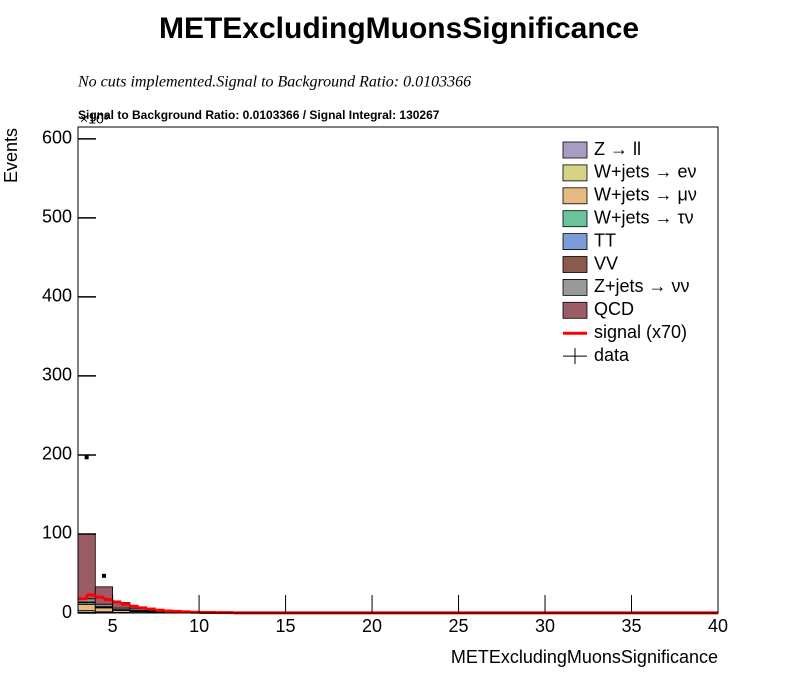  Describe the element at coordinates (614, 309) in the screenshot. I see `legend-label: QCD` at that location.